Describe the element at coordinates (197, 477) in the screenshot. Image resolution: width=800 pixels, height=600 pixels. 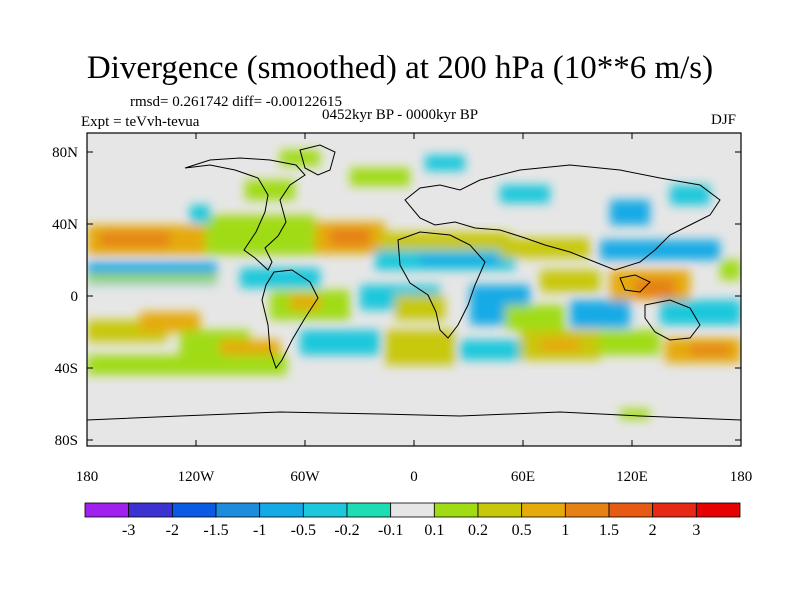
I see `lon-tick-label: 120W` at that location.